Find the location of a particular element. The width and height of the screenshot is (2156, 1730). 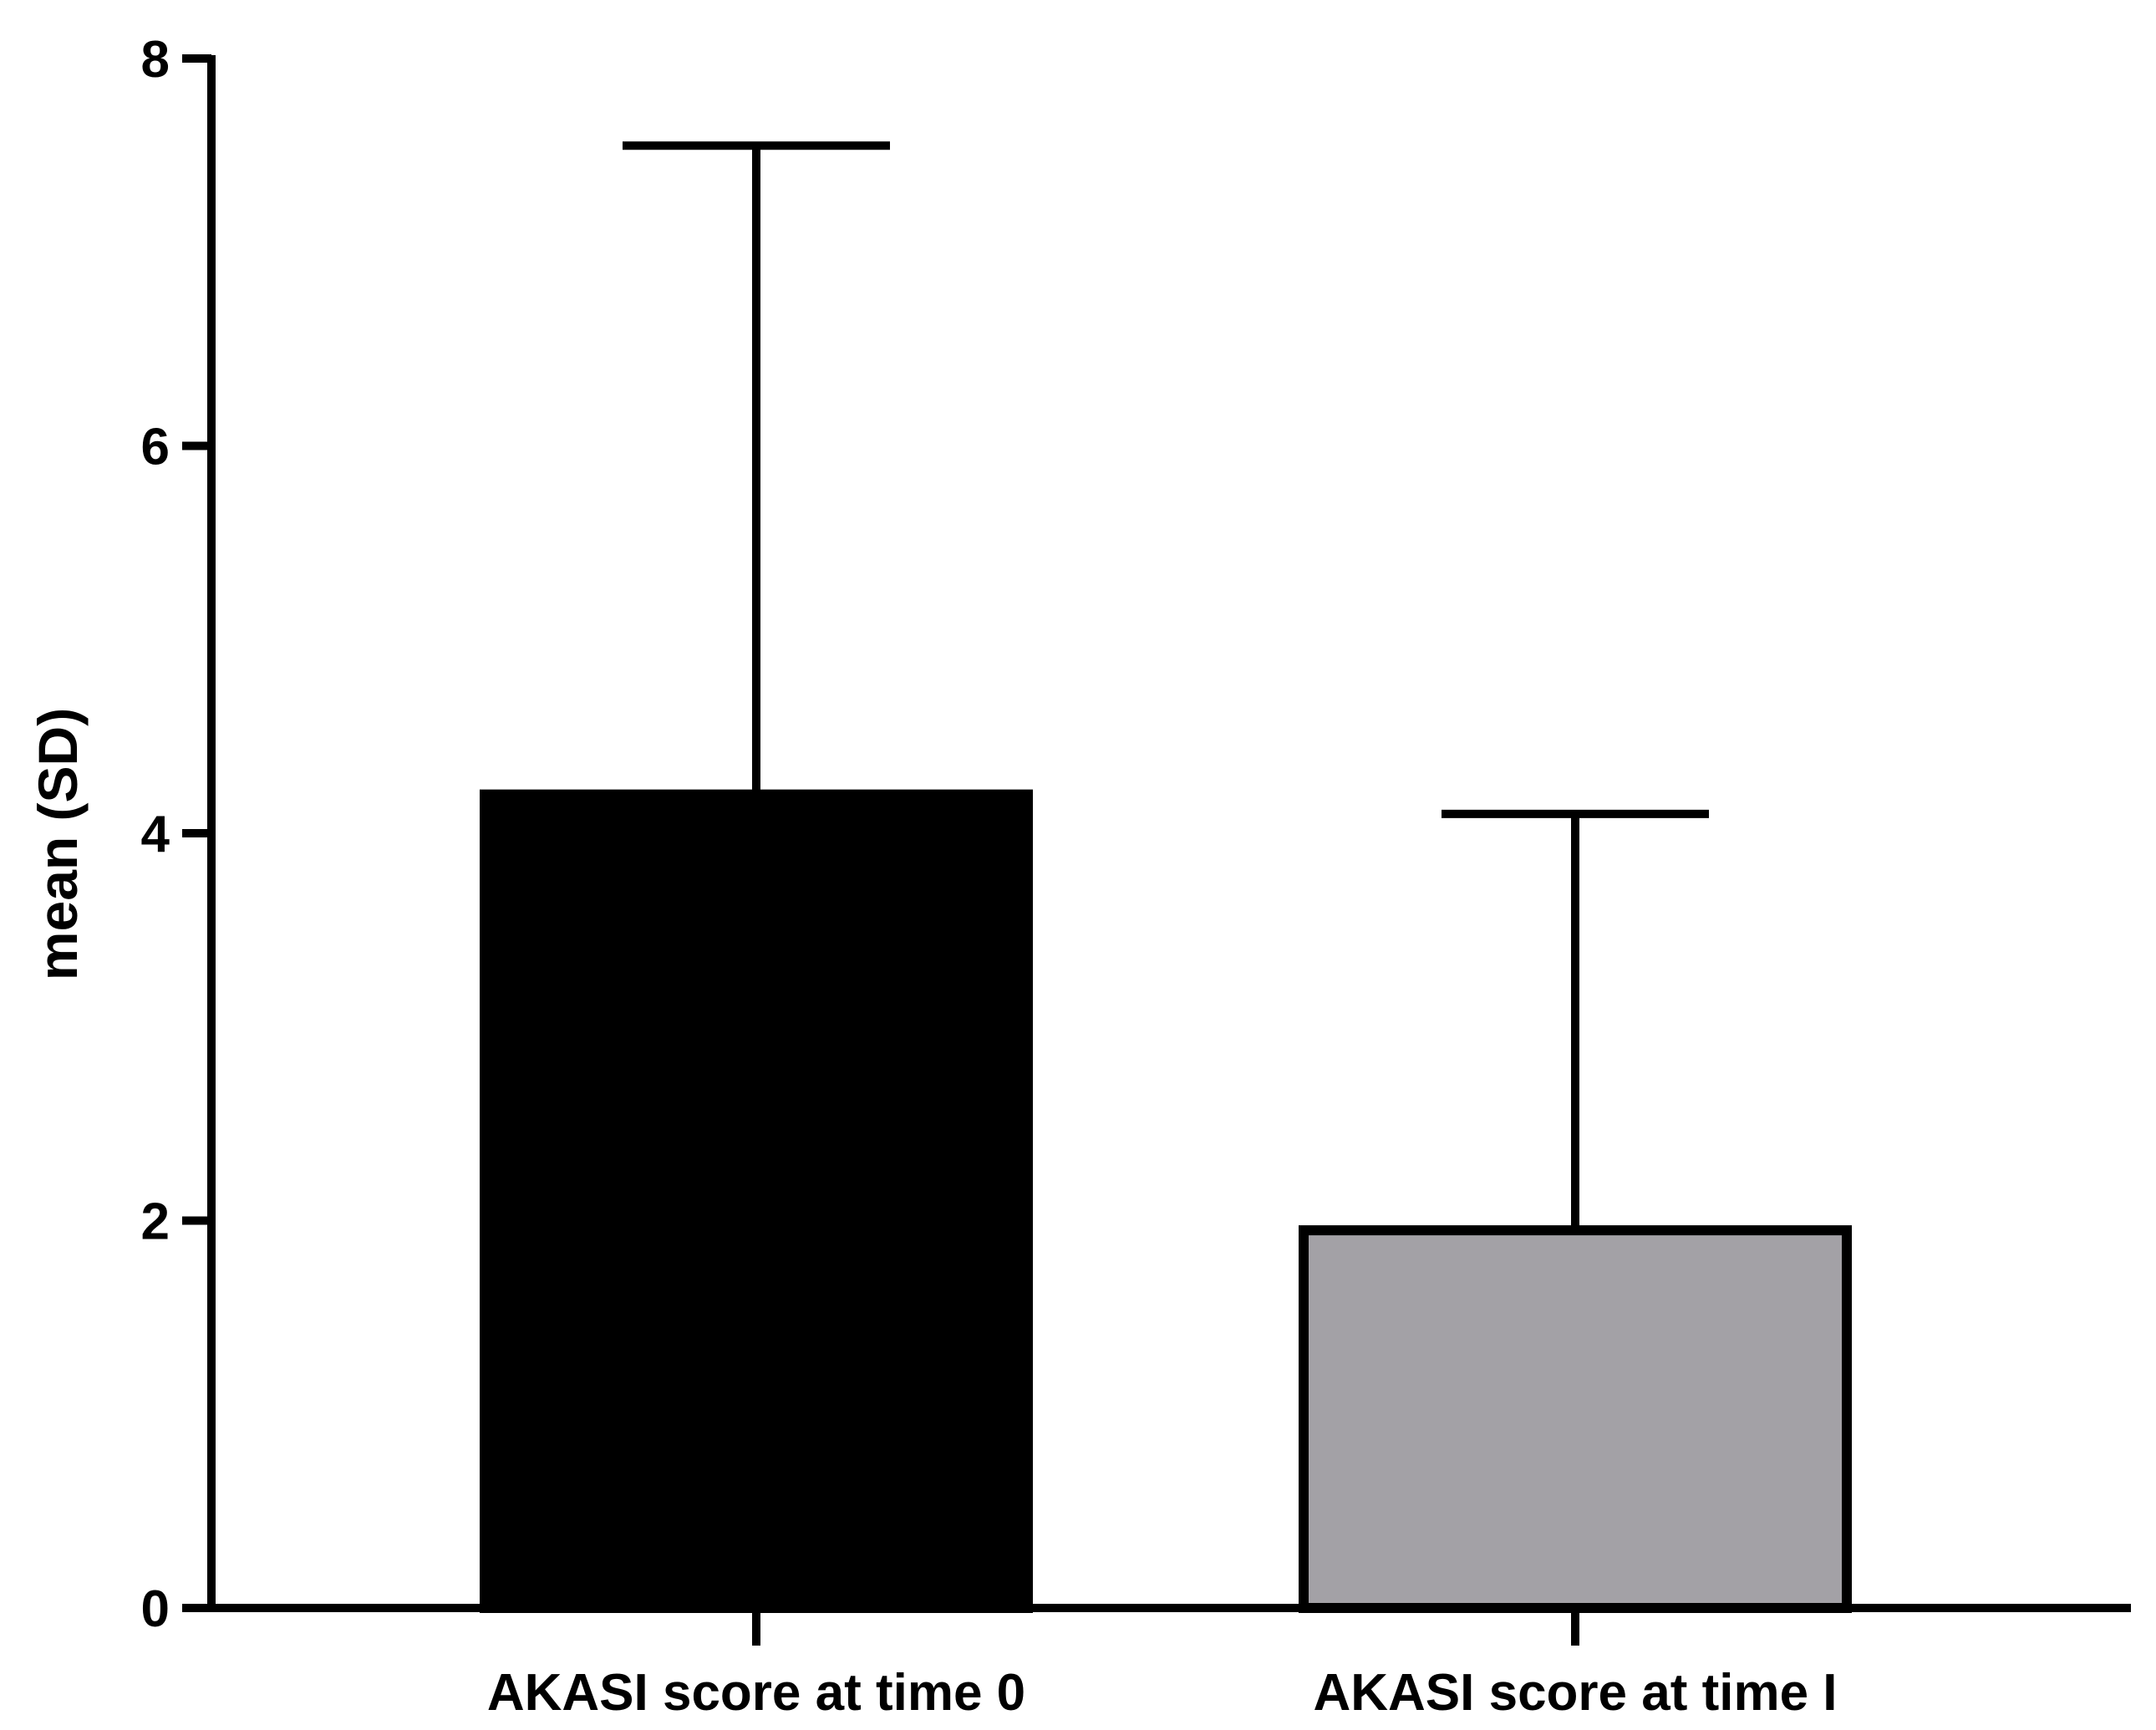

y-tick-label: 8 is located at coordinates (155, 60).